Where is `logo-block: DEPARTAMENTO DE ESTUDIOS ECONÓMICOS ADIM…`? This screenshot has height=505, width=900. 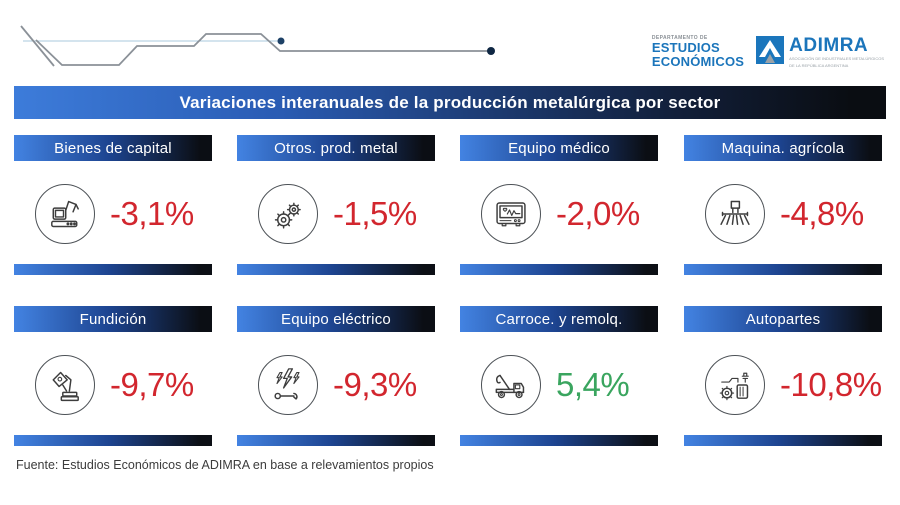
logo-block: DEPARTAMENTO DE ESTUDIOS ECONÓMICOS ADIM… is located at coordinates (767, 52).